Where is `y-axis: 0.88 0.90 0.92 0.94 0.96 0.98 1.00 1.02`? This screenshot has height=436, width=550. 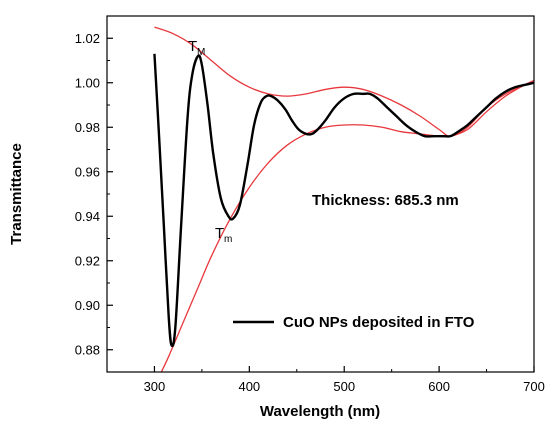 y-axis: 0.88 0.90 0.92 0.94 0.96 0.98 1.00 1.02 is located at coordinates (94, 194).